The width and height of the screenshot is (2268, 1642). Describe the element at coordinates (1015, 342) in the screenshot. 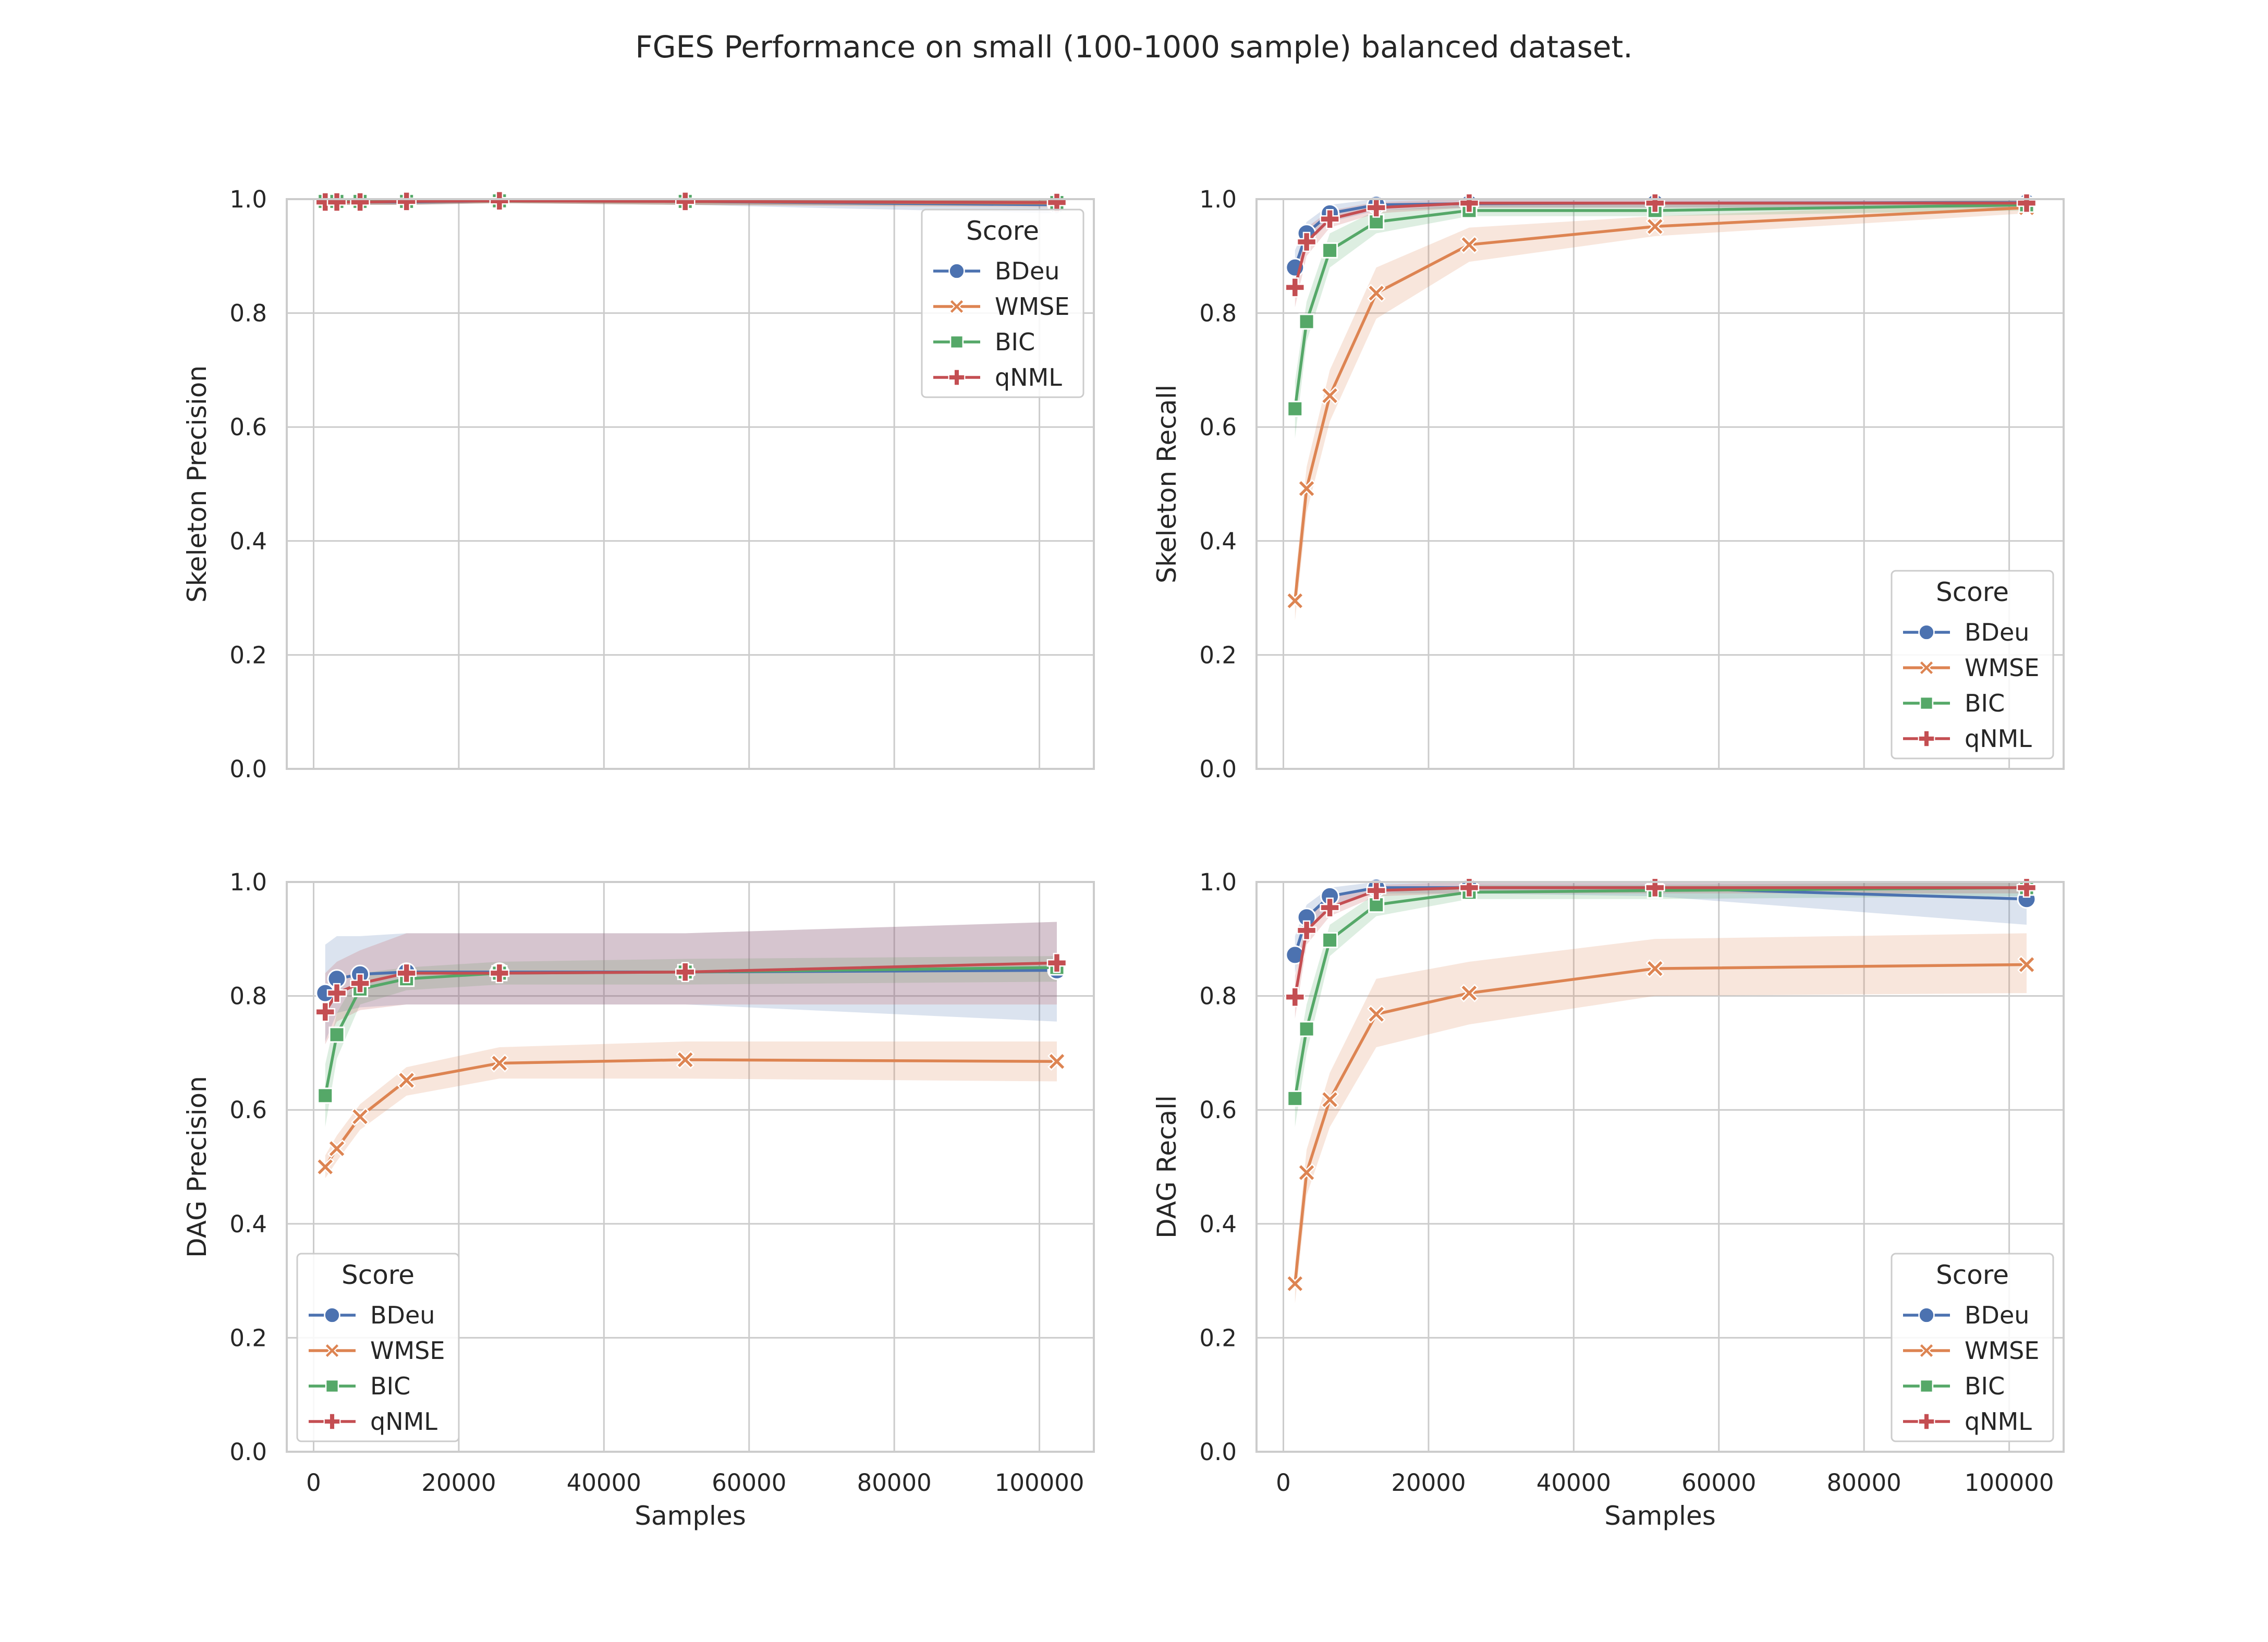

I see `legend-label: BIC` at that location.